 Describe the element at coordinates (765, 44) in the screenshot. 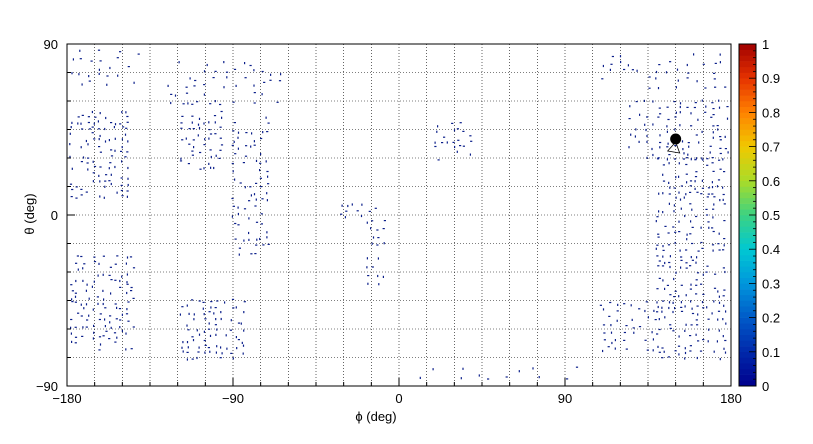

I see `colorbar-tick-label: 1` at that location.